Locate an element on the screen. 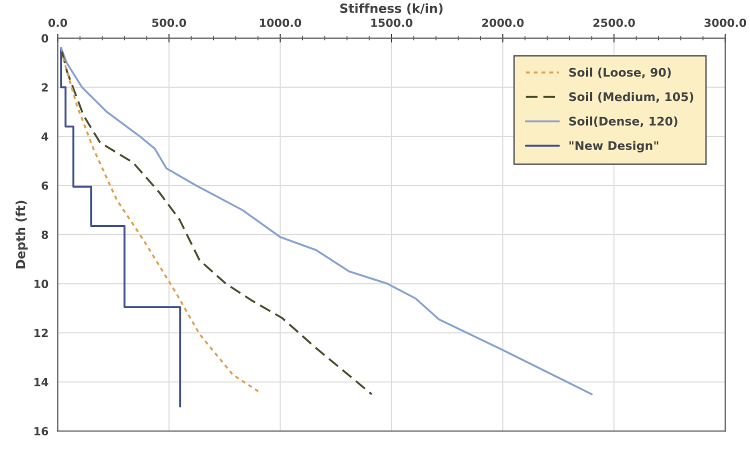 This screenshot has width=750, height=449. legend-label: Soil (Loose, 90) is located at coordinates (620, 73).